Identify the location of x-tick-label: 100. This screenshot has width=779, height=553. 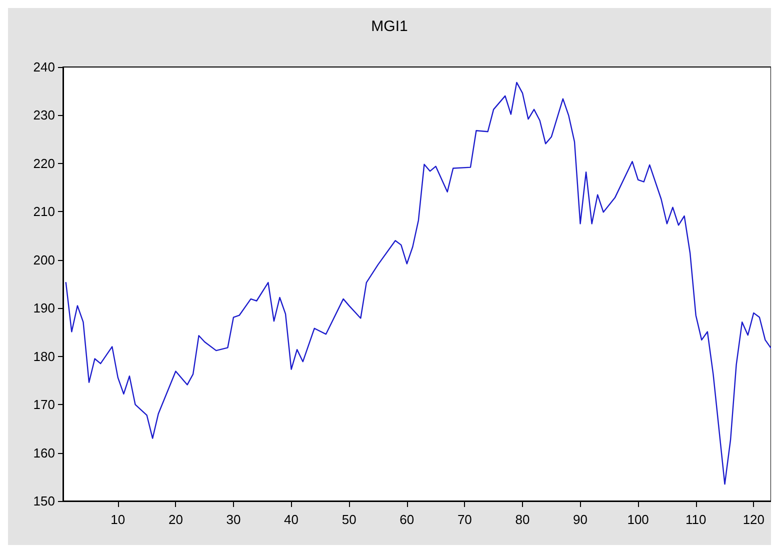
(638, 519).